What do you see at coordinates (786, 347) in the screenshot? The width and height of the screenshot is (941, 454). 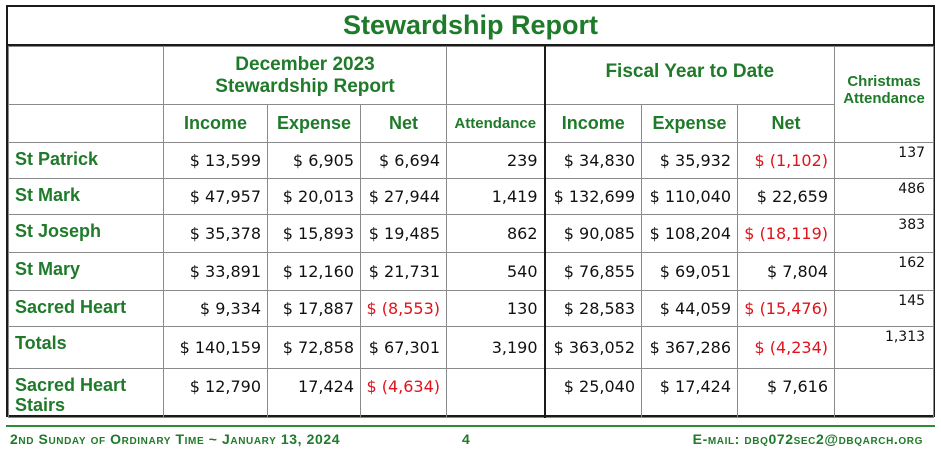 I see `fy-net-cell: $ (4,234)` at bounding box center [786, 347].